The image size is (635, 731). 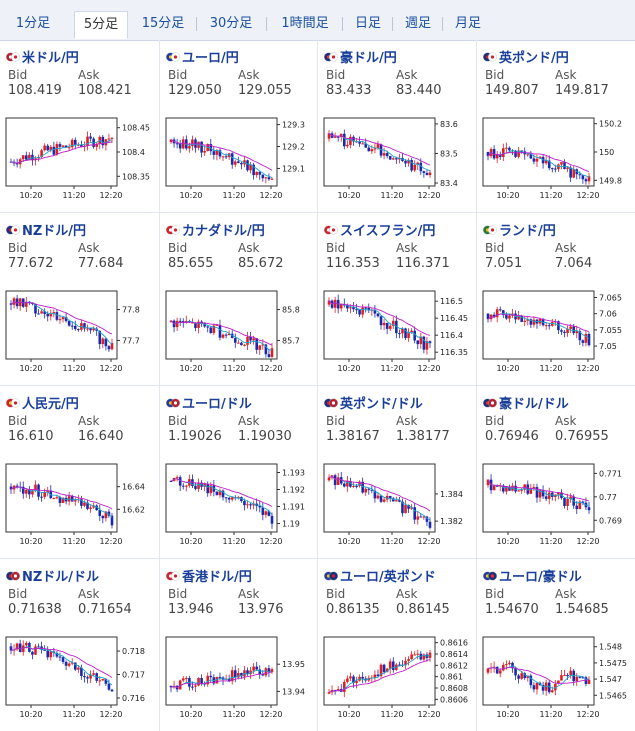 What do you see at coordinates (33, 23) in the screenshot?
I see `tab-1: 1分足` at bounding box center [33, 23].